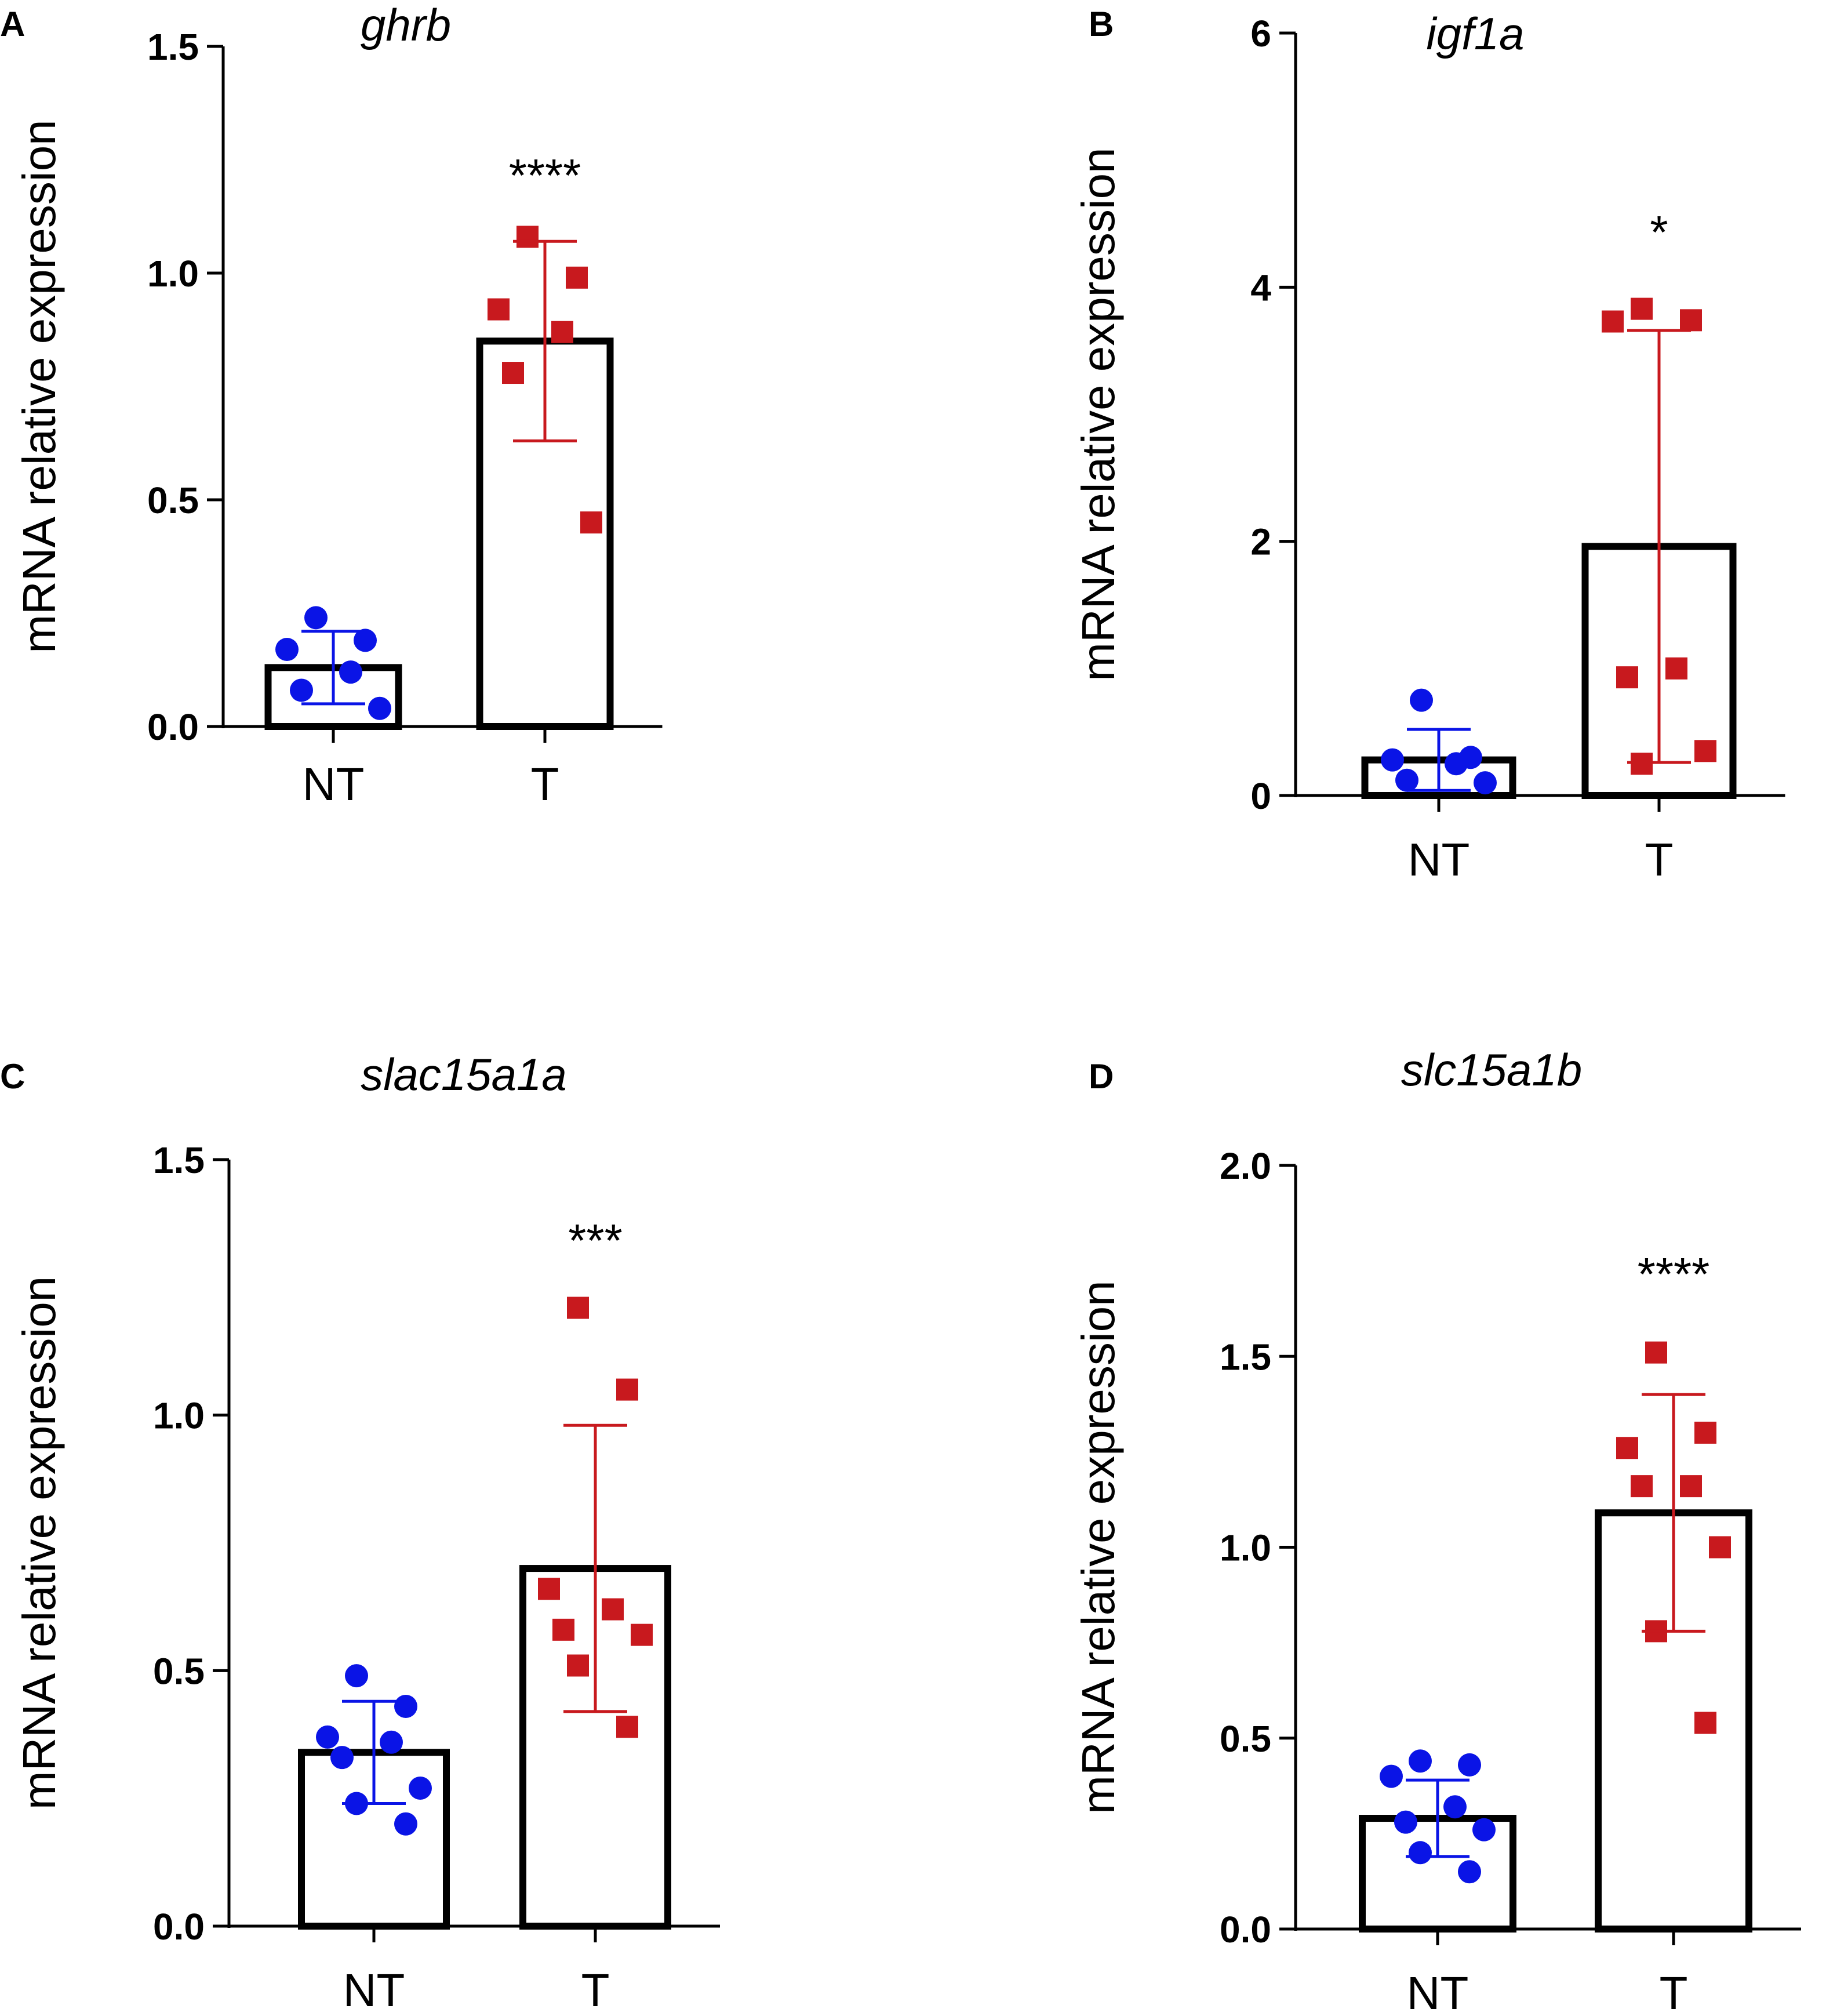  What do you see at coordinates (1260, 796) in the screenshot?
I see `y-tick-label: 0` at bounding box center [1260, 796].